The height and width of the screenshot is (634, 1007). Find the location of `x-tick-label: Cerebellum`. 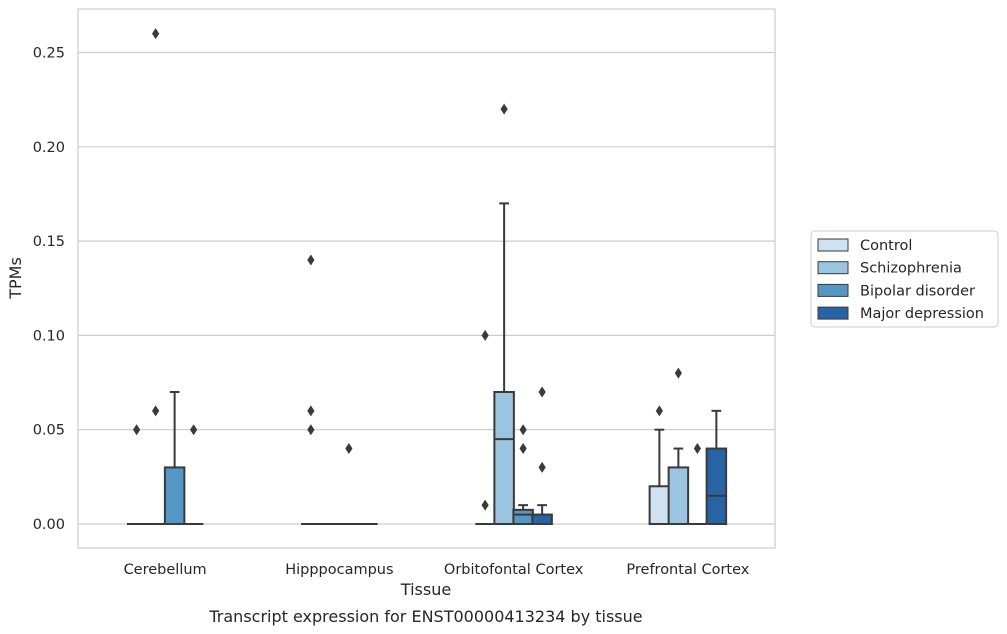

x-tick-label: Cerebellum is located at coordinates (165, 570).